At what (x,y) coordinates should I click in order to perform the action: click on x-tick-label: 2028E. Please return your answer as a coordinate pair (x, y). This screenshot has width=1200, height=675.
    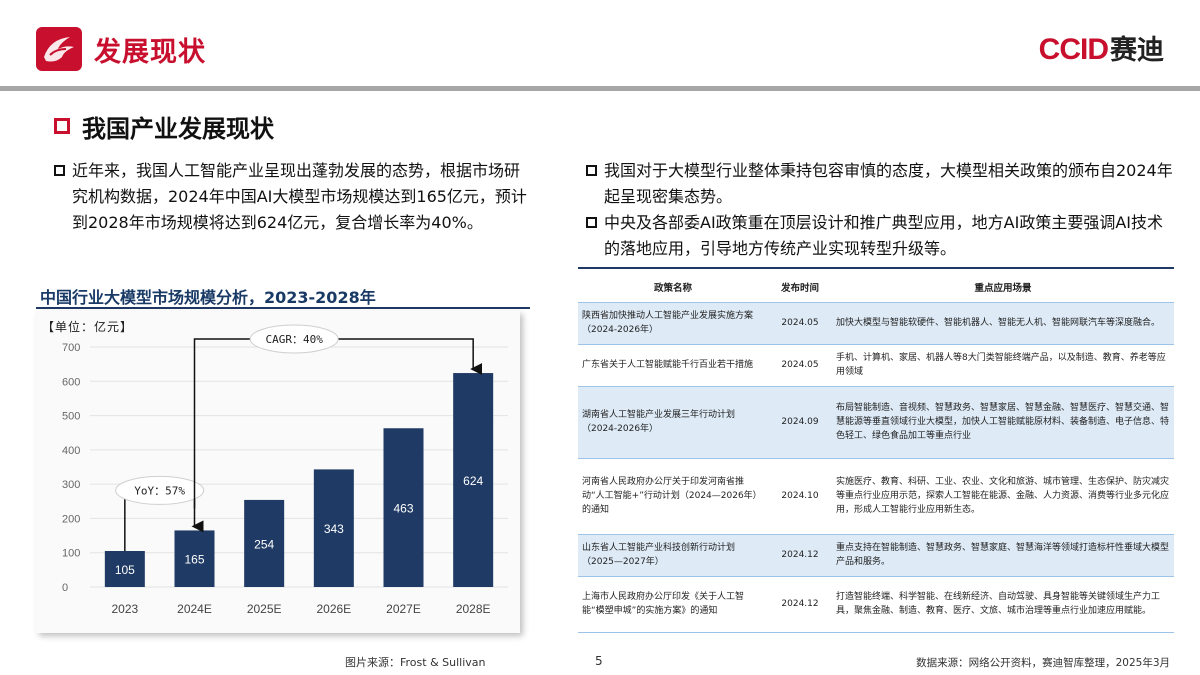
    Looking at the image, I should click on (473, 609).